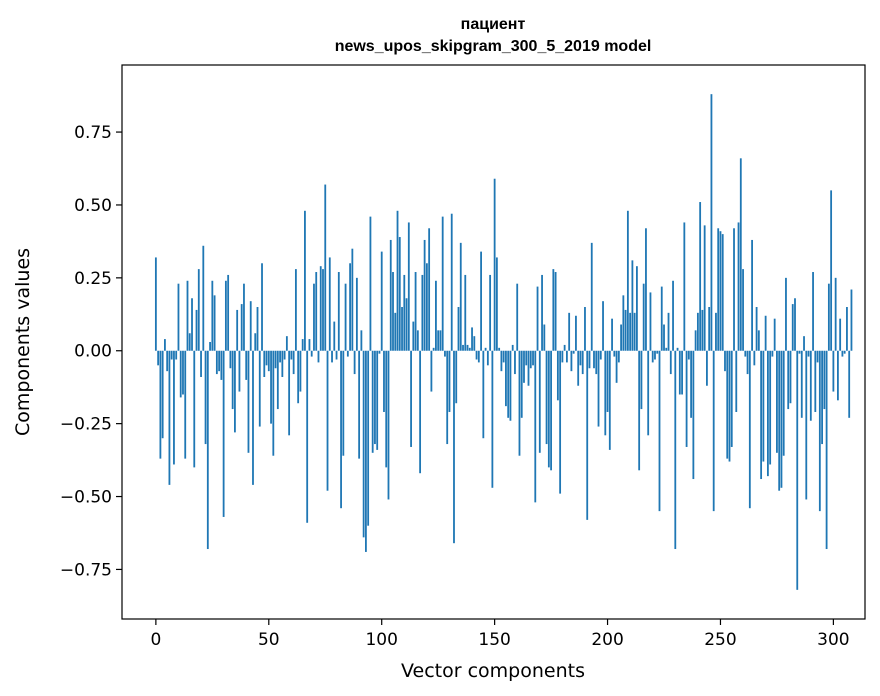  Describe the element at coordinates (23, 342) in the screenshot. I see `y-axis-label: Components values` at that location.